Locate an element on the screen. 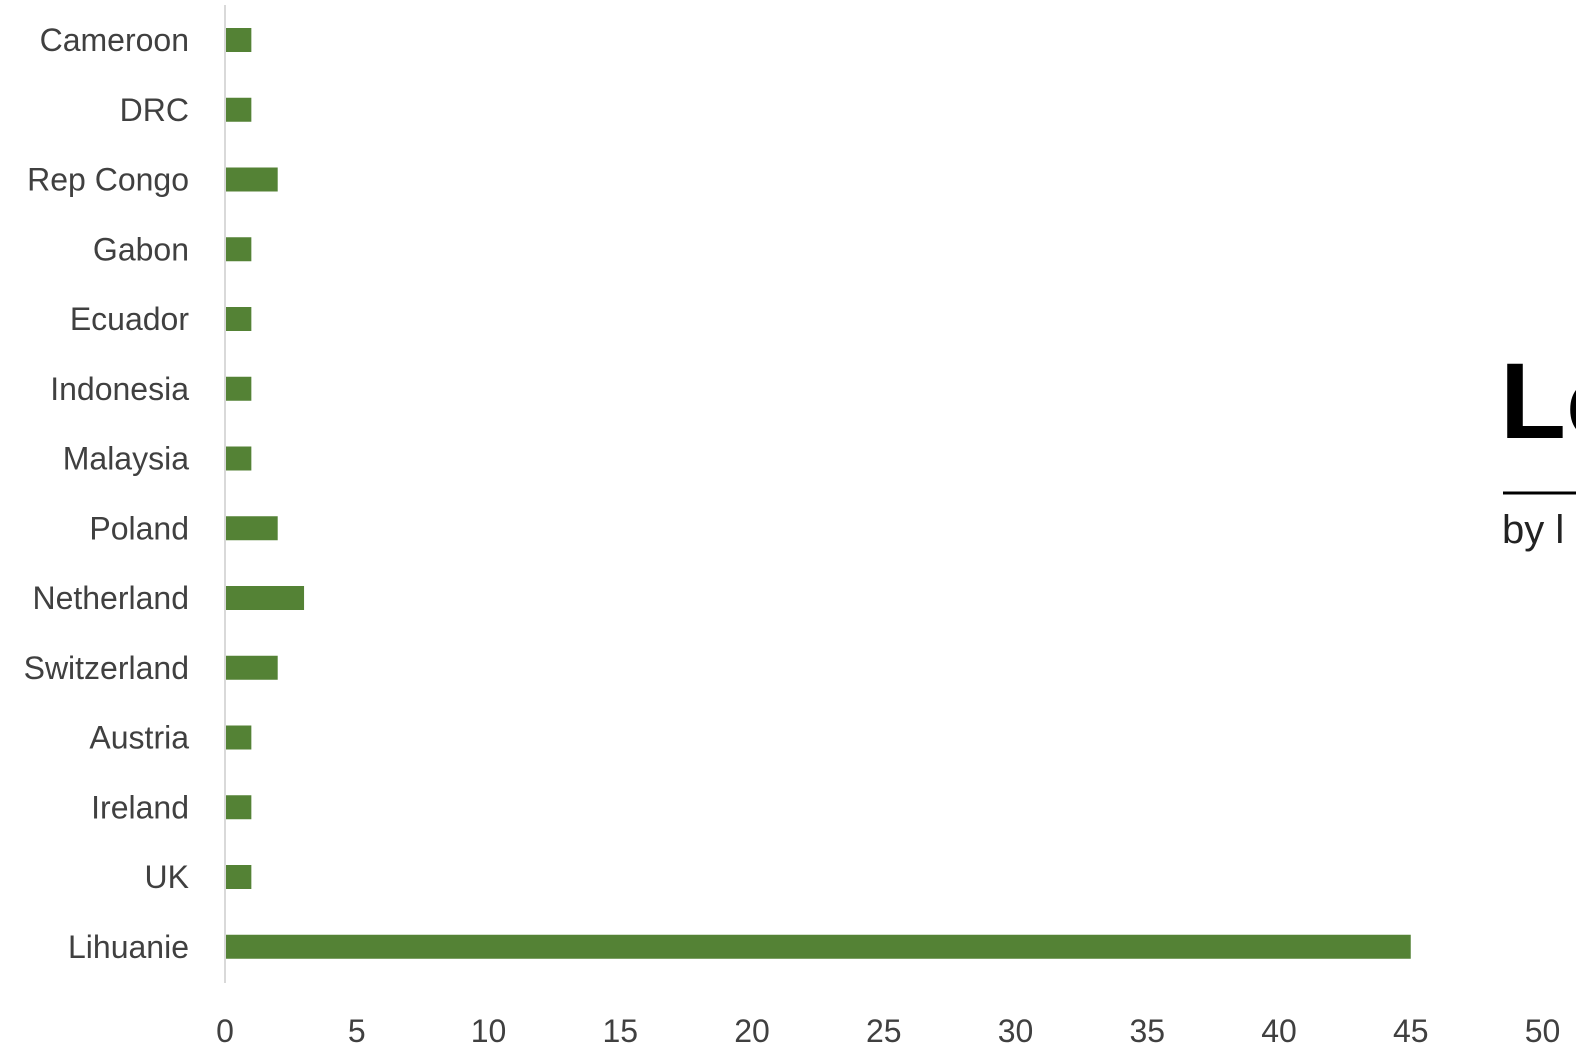 The image size is (1576, 1051). x-tick-label: 5 is located at coordinates (357, 1031).